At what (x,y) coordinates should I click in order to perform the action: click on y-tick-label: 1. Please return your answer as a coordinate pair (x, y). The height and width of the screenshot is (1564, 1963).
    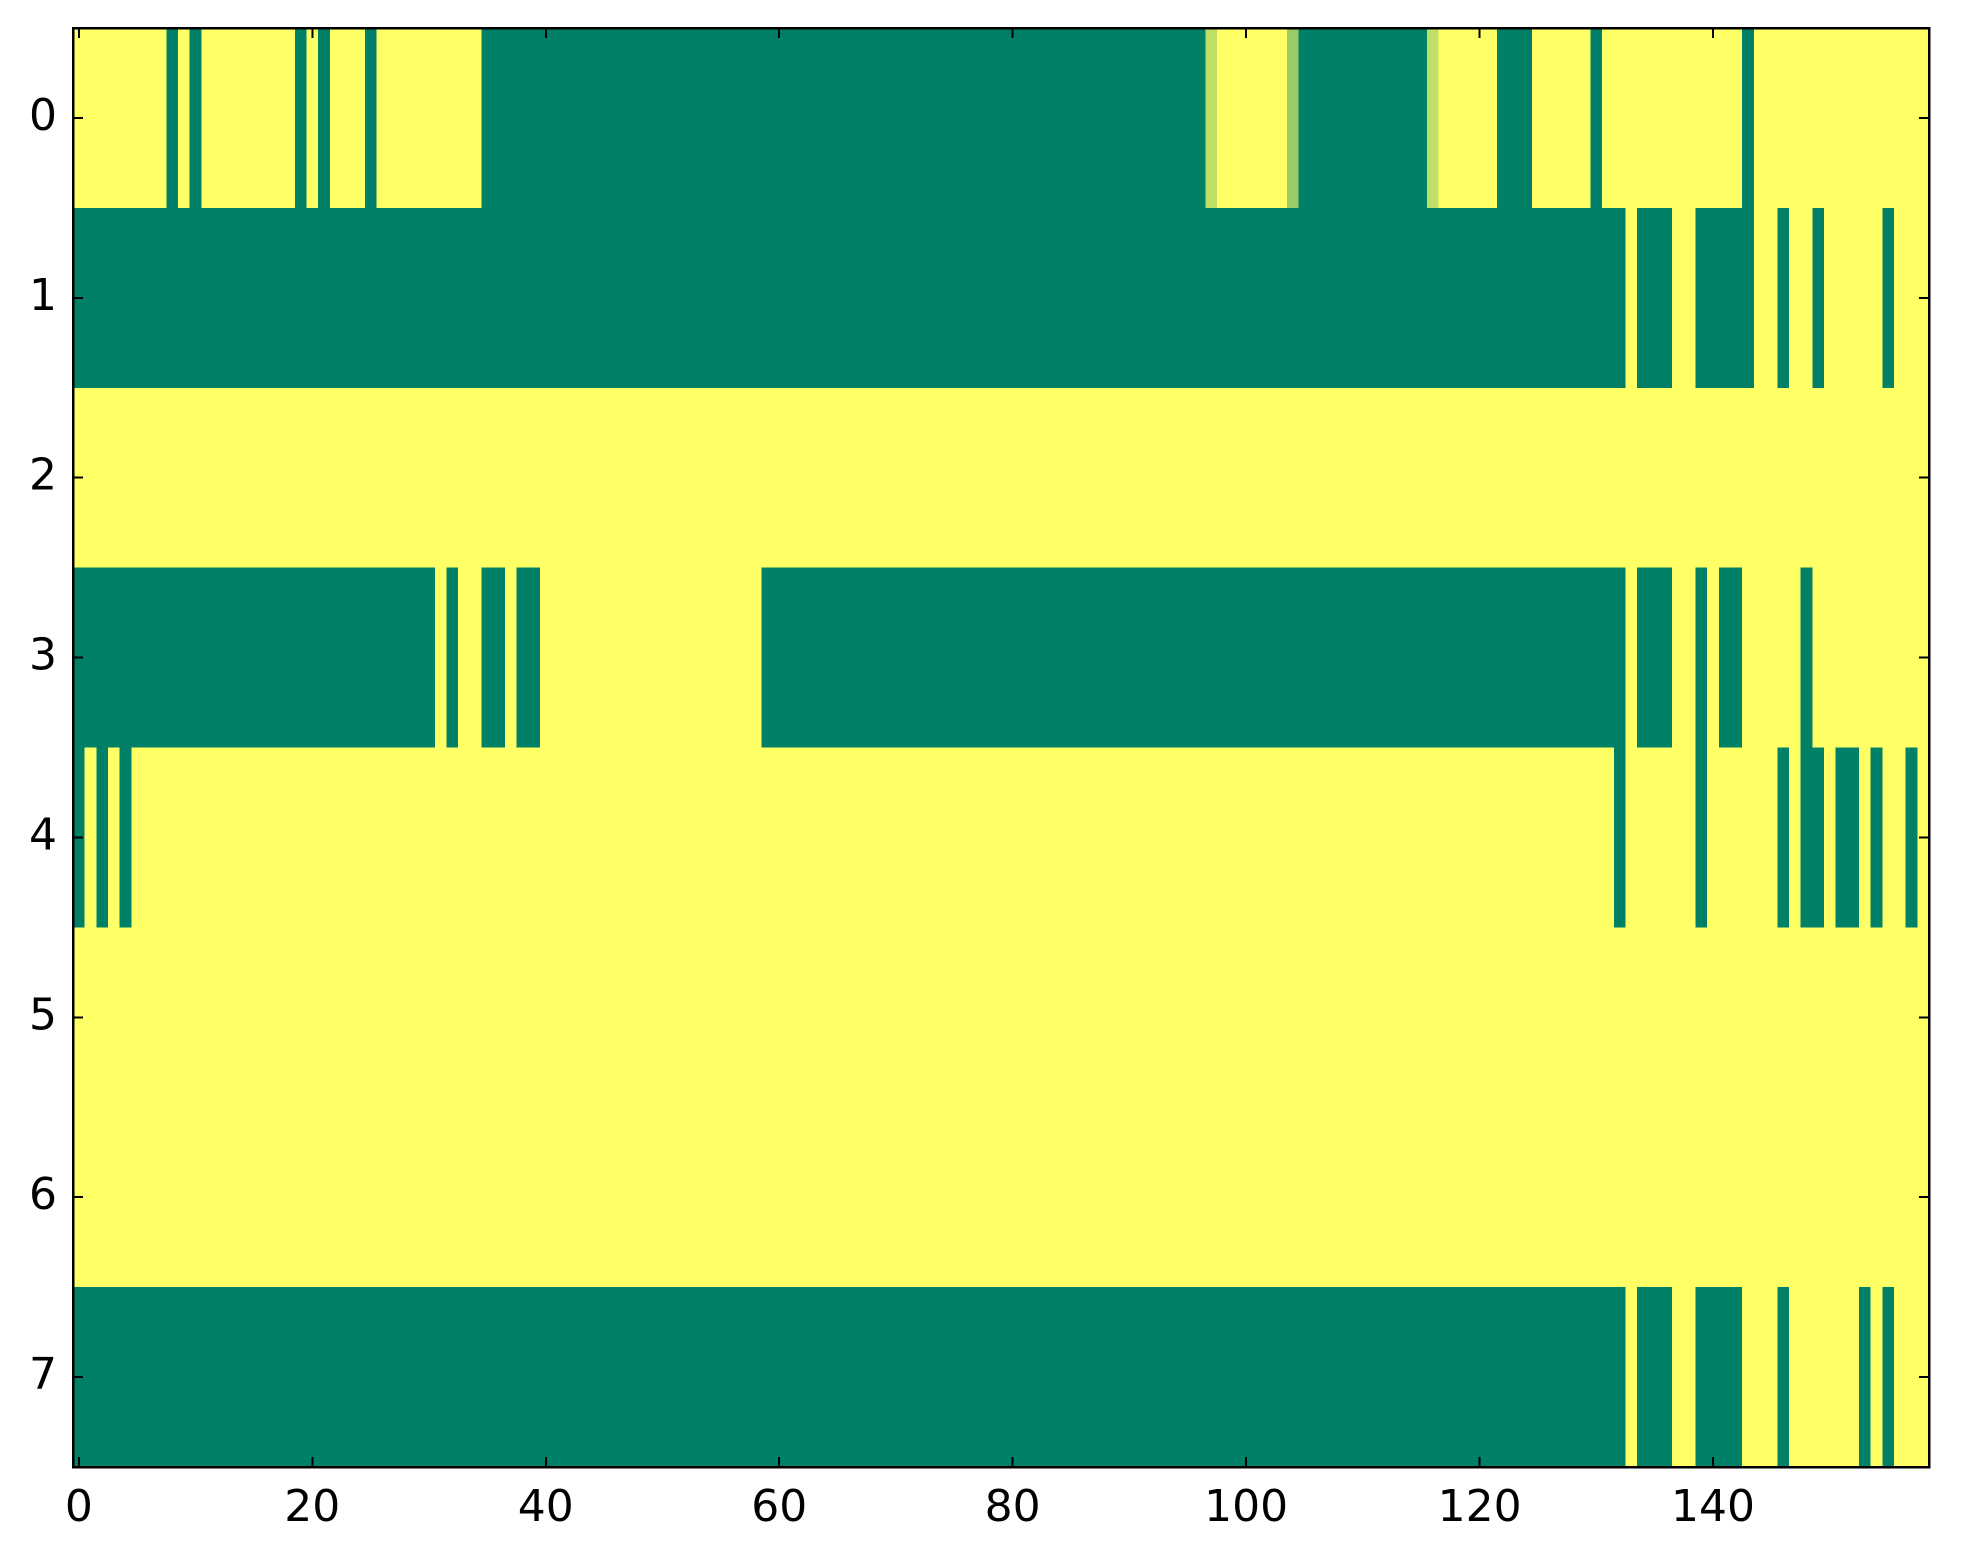
    Looking at the image, I should click on (43, 295).